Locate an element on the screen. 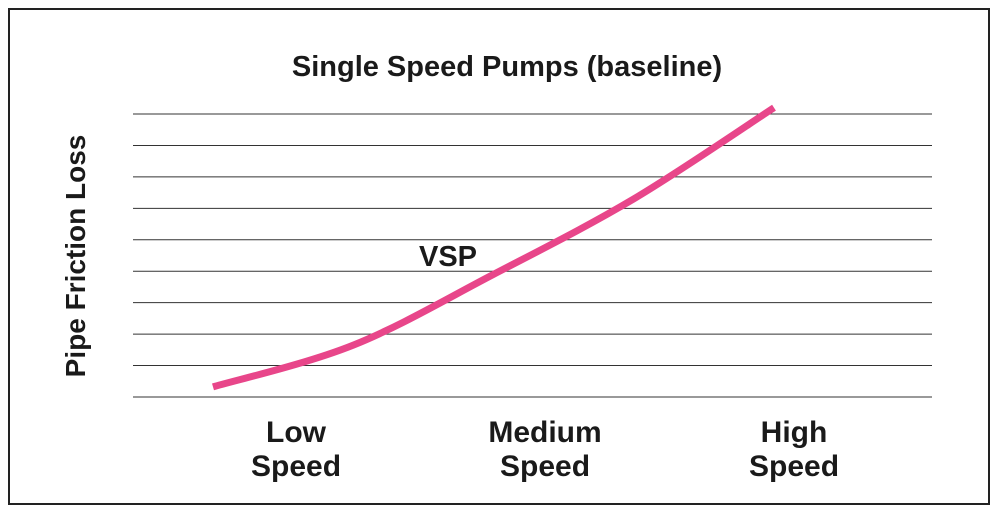 This screenshot has width=1000, height=515. x-tick-label: Low is located at coordinates (296, 432).